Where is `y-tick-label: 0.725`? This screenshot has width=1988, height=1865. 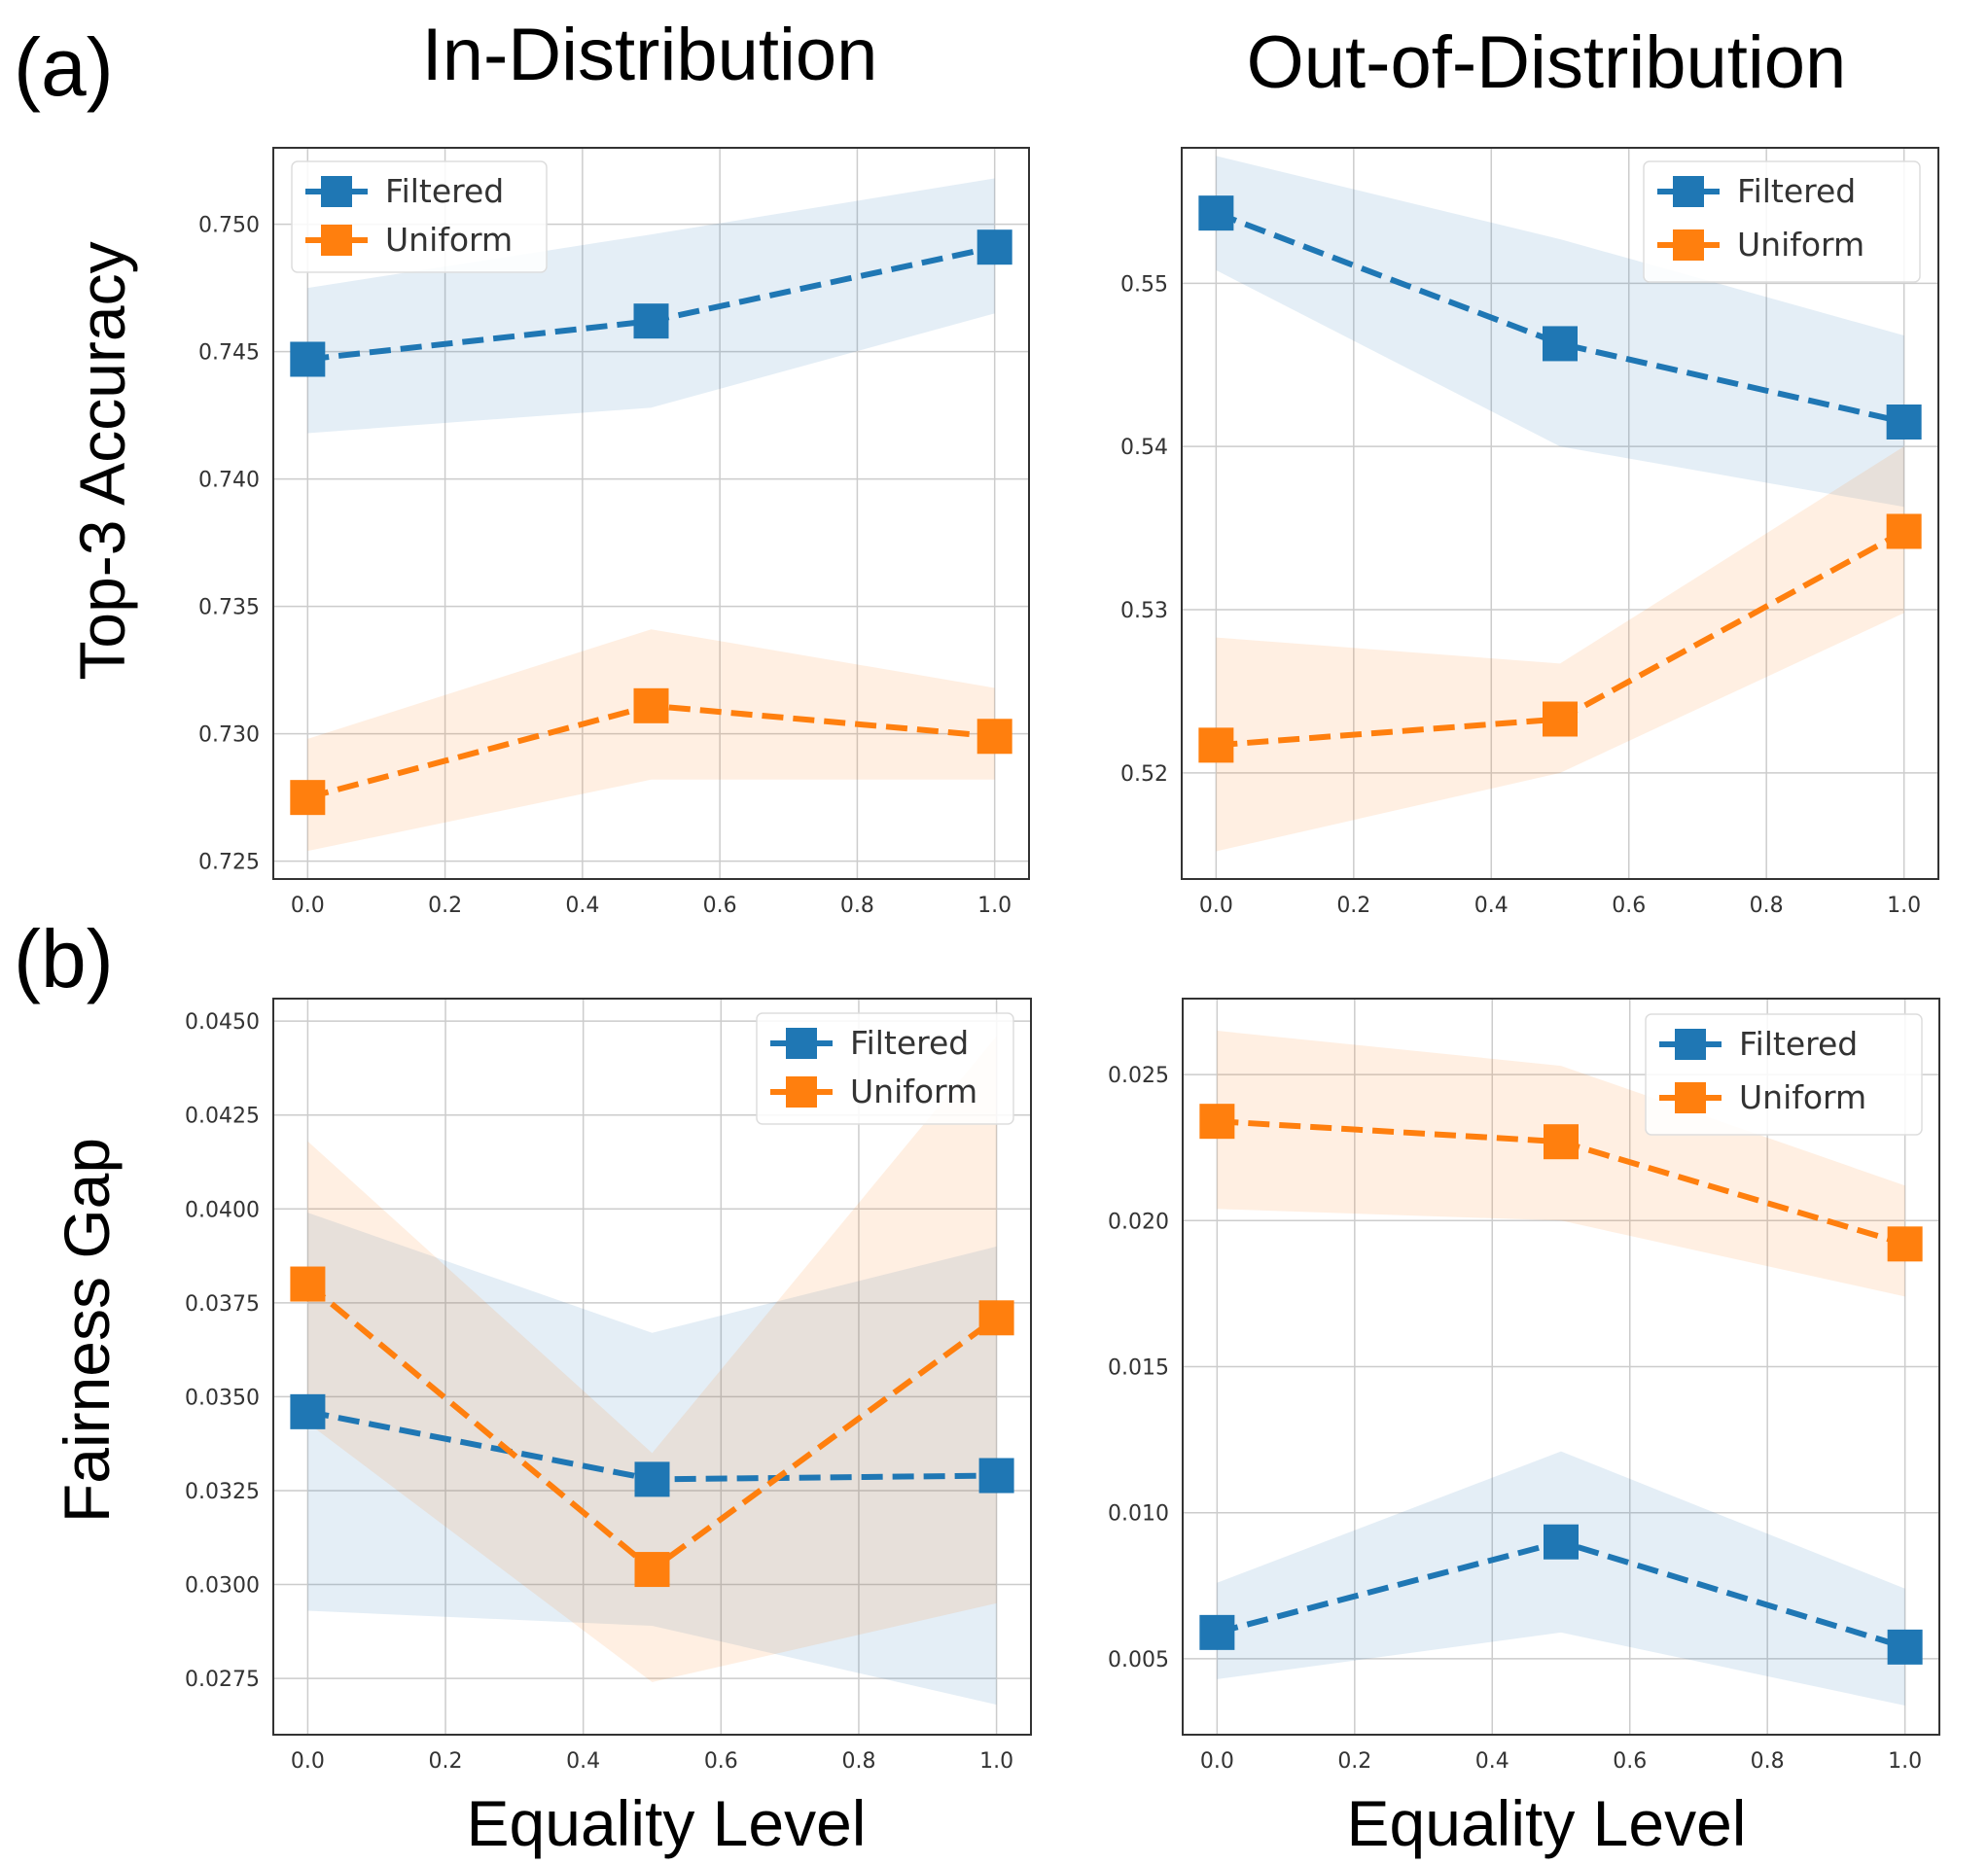 y-tick-label: 0.725 is located at coordinates (229, 863).